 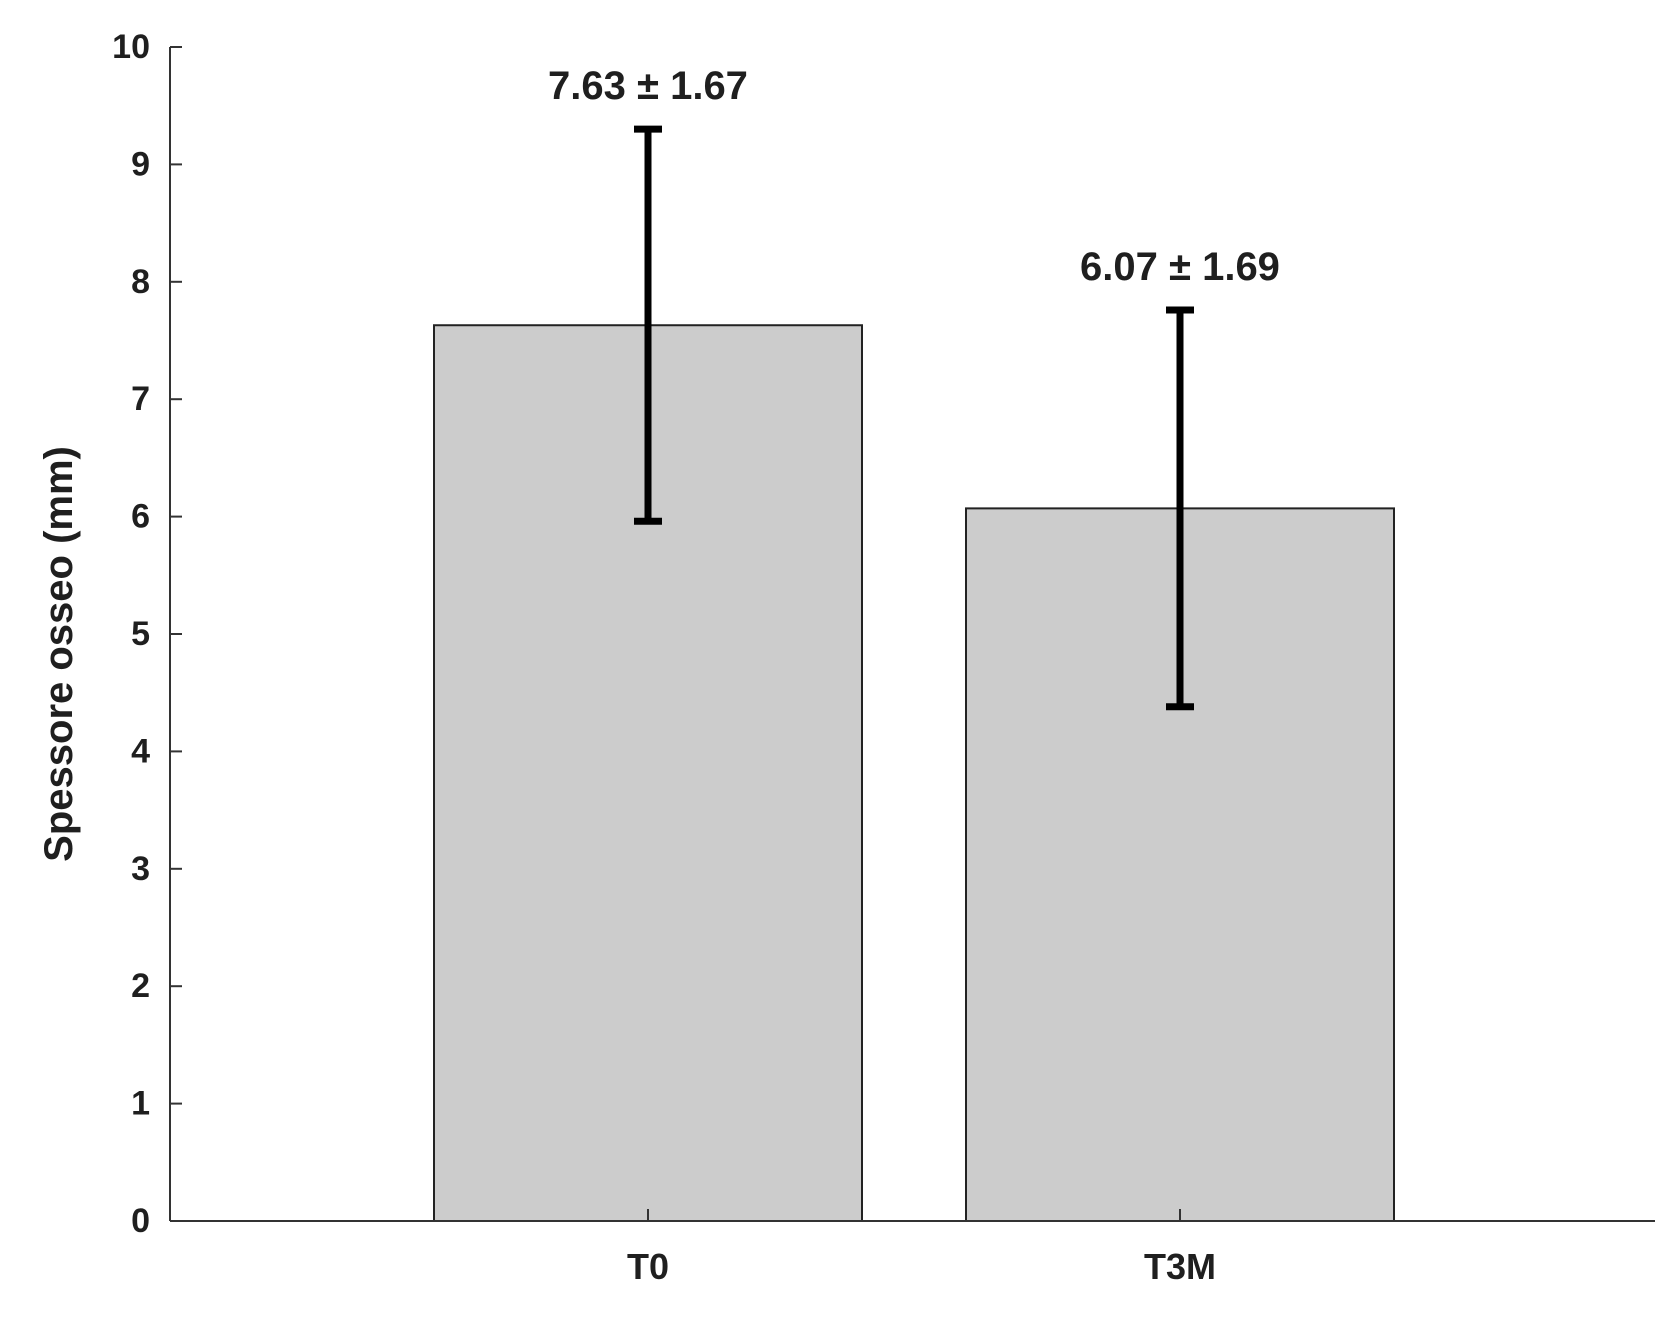 I want to click on y-tick-label-2: 2, so click(x=140, y=986).